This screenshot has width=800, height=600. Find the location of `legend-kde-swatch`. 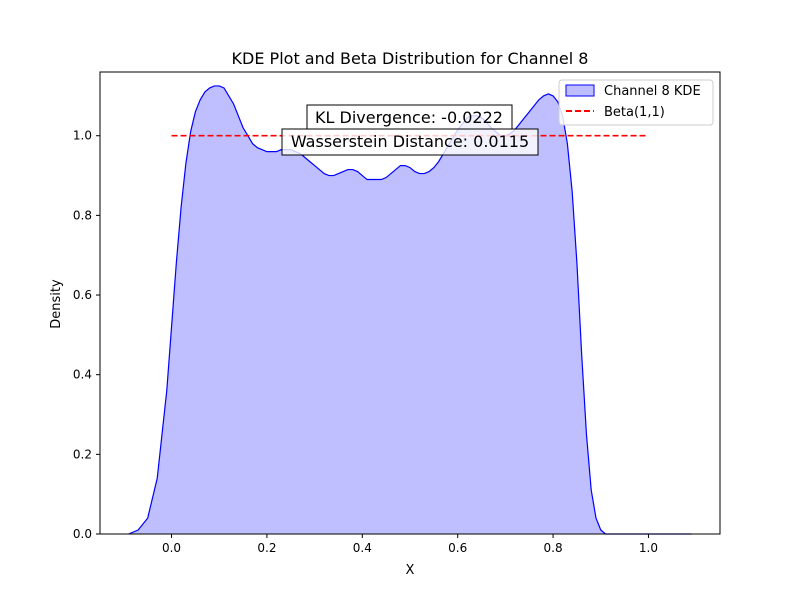

legend-kde-swatch is located at coordinates (580, 90).